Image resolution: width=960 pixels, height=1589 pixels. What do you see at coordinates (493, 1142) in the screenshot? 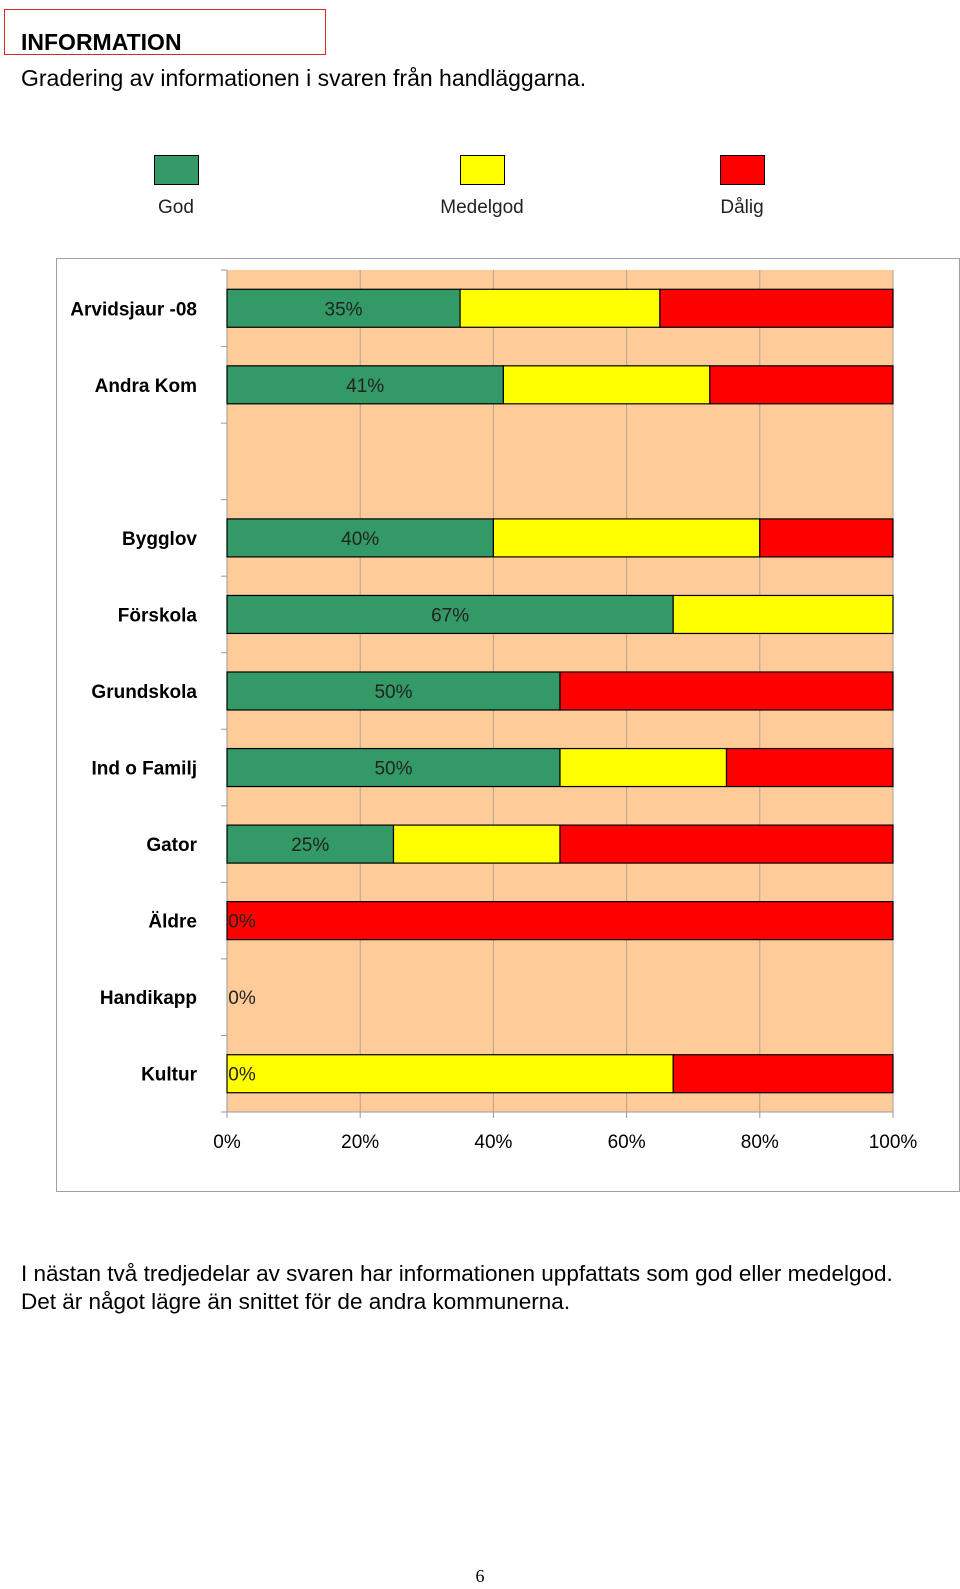
I see `x-tick-label: 40%` at bounding box center [493, 1142].